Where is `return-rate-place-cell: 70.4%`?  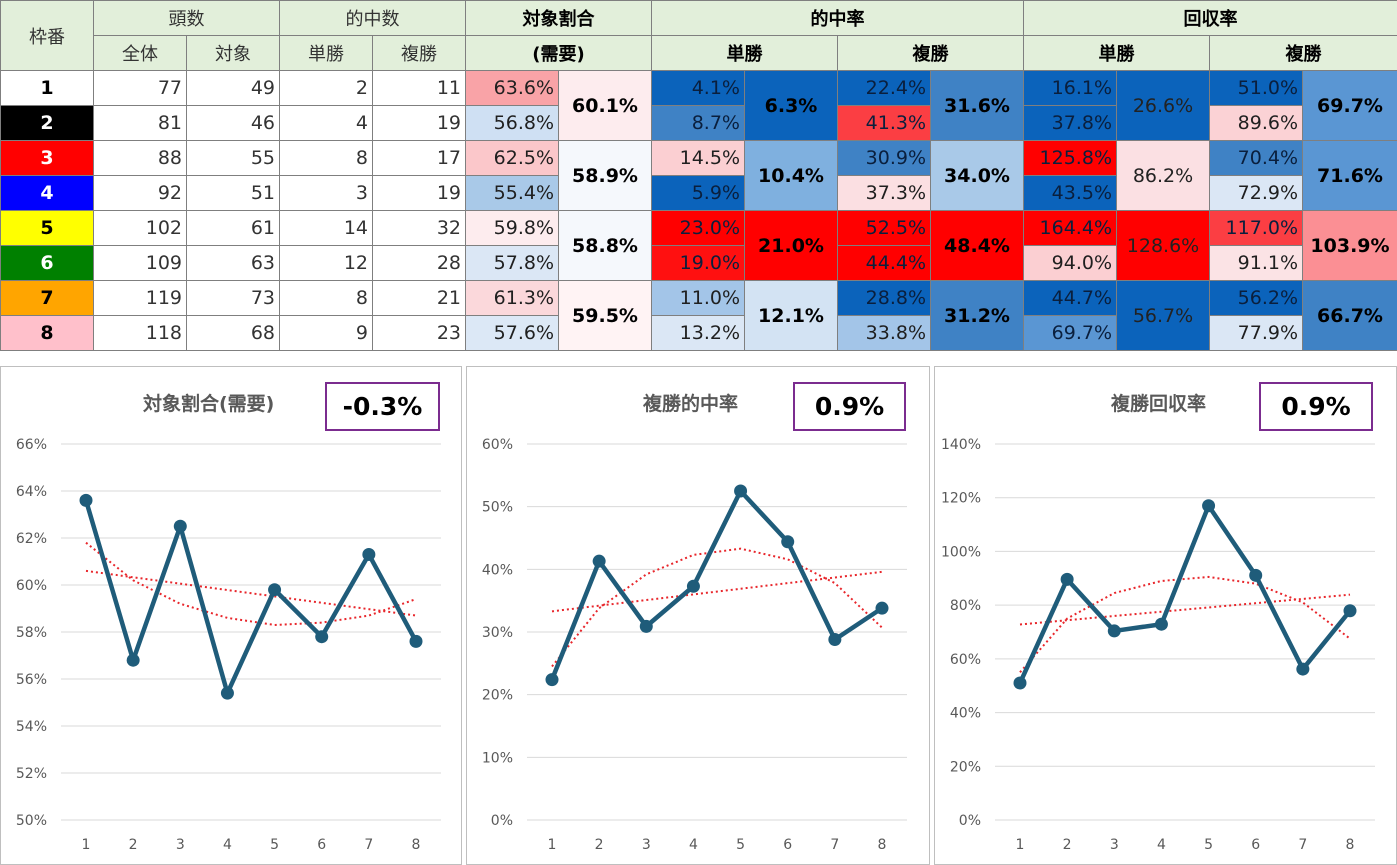
return-rate-place-cell: 70.4% is located at coordinates (1256, 158).